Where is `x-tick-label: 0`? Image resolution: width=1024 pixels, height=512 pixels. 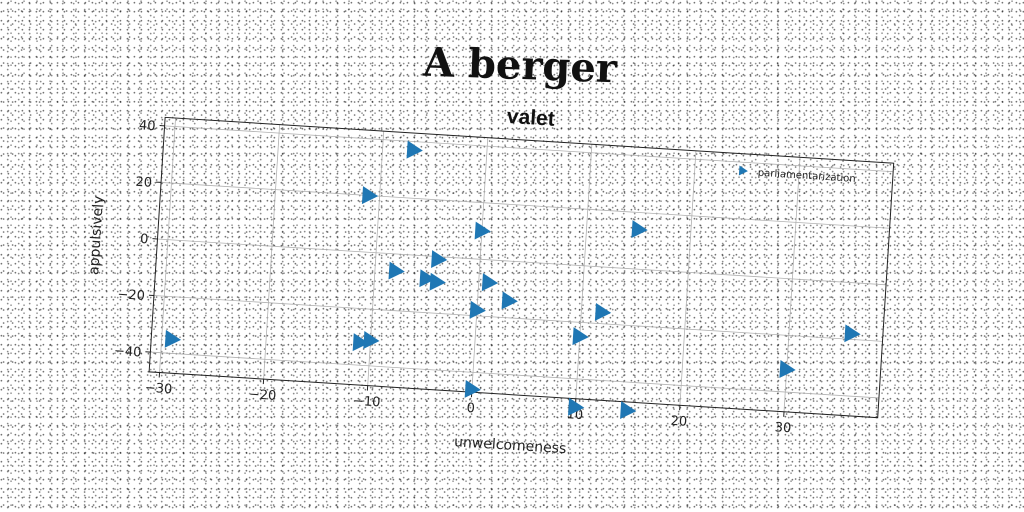 x-tick-label: 0 is located at coordinates (470, 408).